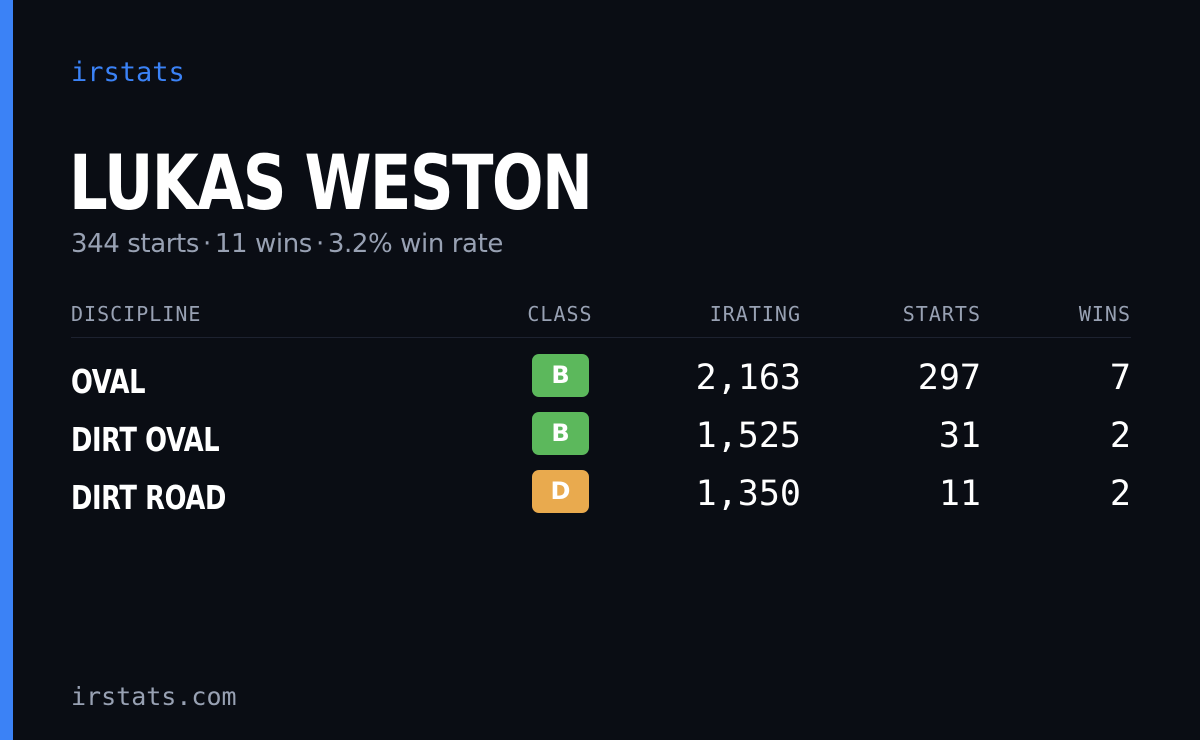  Describe the element at coordinates (108, 381) in the screenshot. I see `discipline-name: OVAL` at that location.